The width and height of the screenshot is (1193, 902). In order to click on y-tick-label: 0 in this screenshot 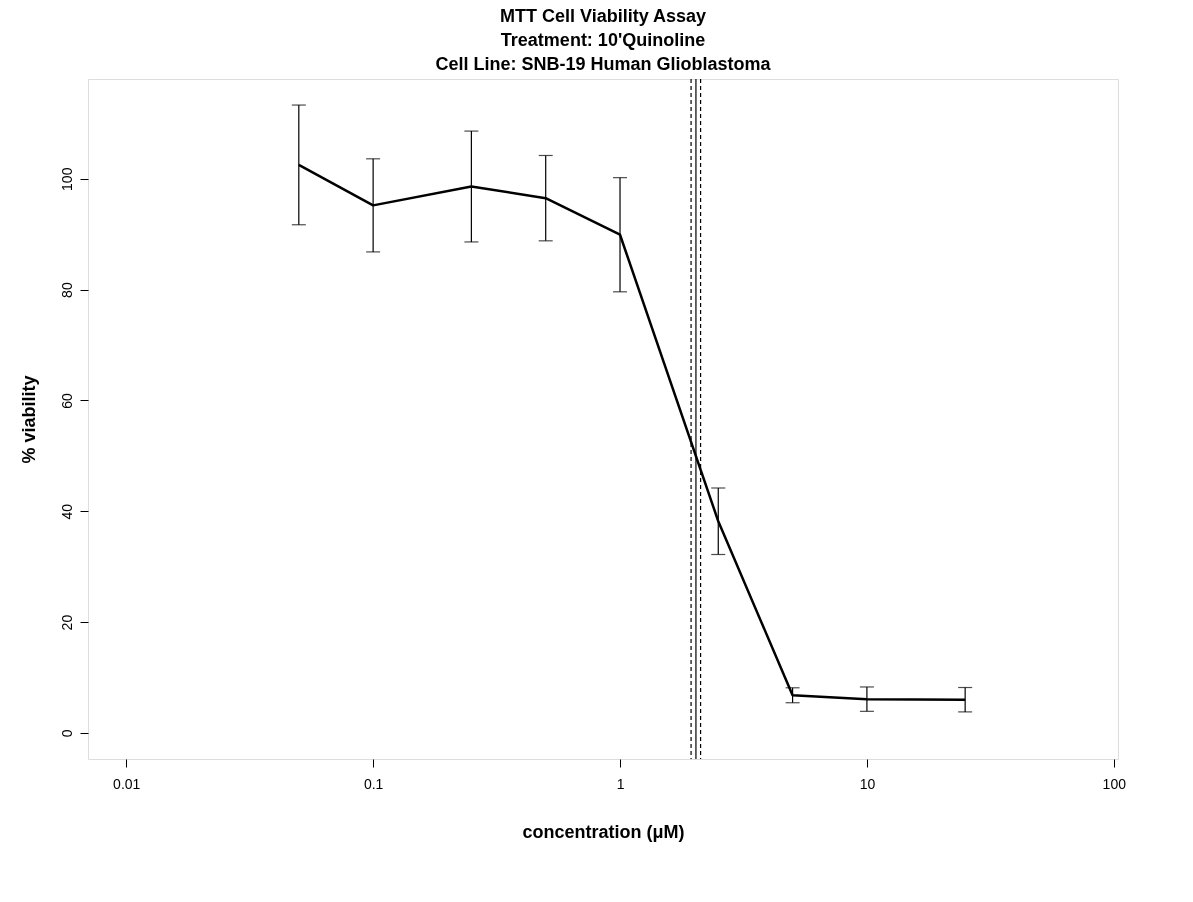, I will do `click(66, 733)`.